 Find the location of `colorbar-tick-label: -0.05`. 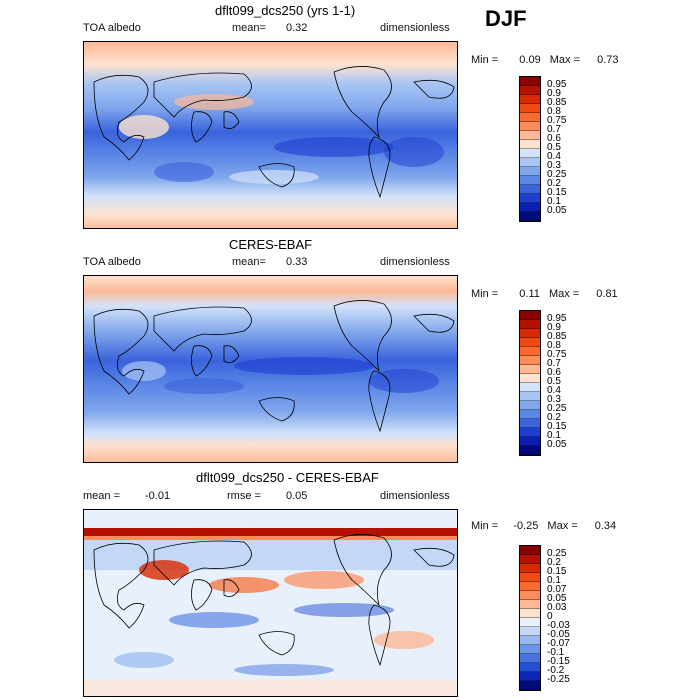

colorbar-tick-label: -0.05 is located at coordinates (558, 634).